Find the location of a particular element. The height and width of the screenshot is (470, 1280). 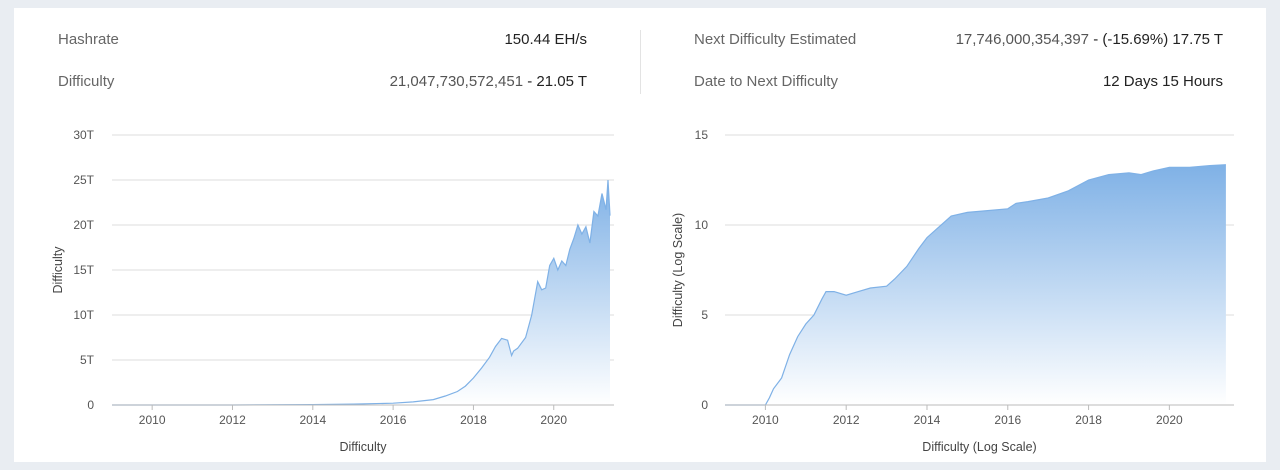

difficulty-row: Difficulty 21,047,730,572,451 - 21.05 T is located at coordinates (322, 82).